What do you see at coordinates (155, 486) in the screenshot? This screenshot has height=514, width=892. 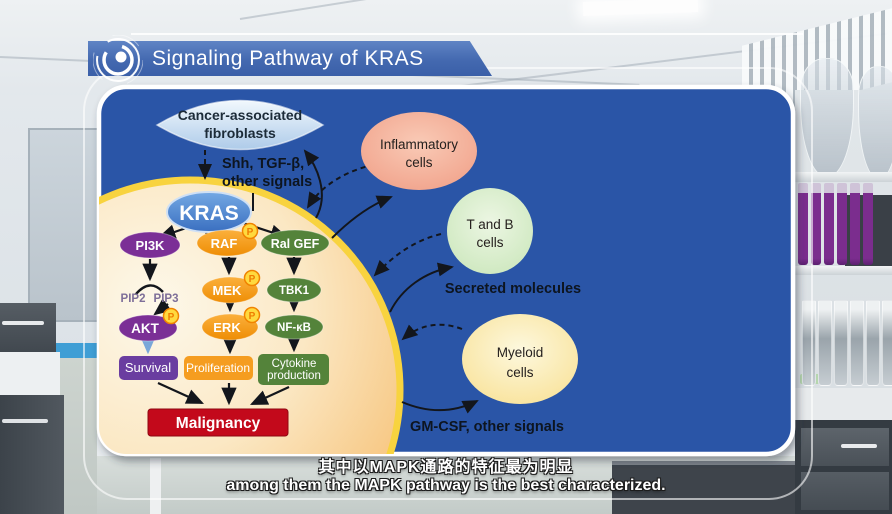 I see `bench-leg` at bounding box center [155, 486].